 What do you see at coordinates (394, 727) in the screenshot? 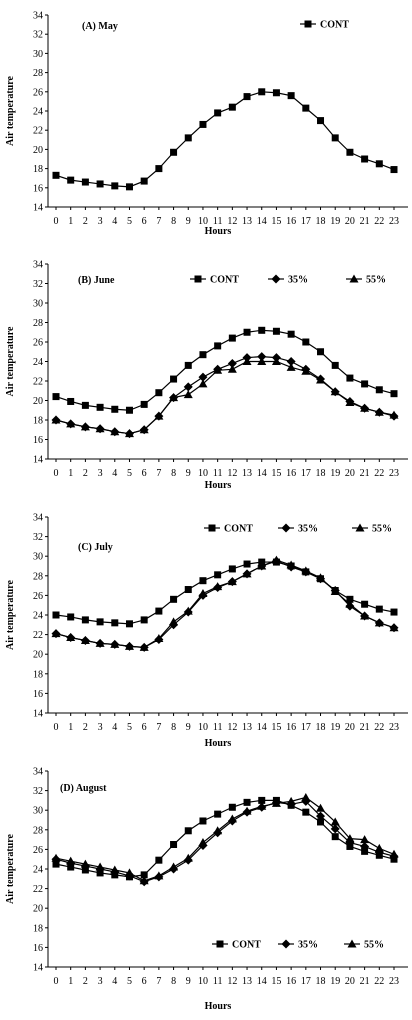
I see `x-tick-label: 23` at bounding box center [394, 727].